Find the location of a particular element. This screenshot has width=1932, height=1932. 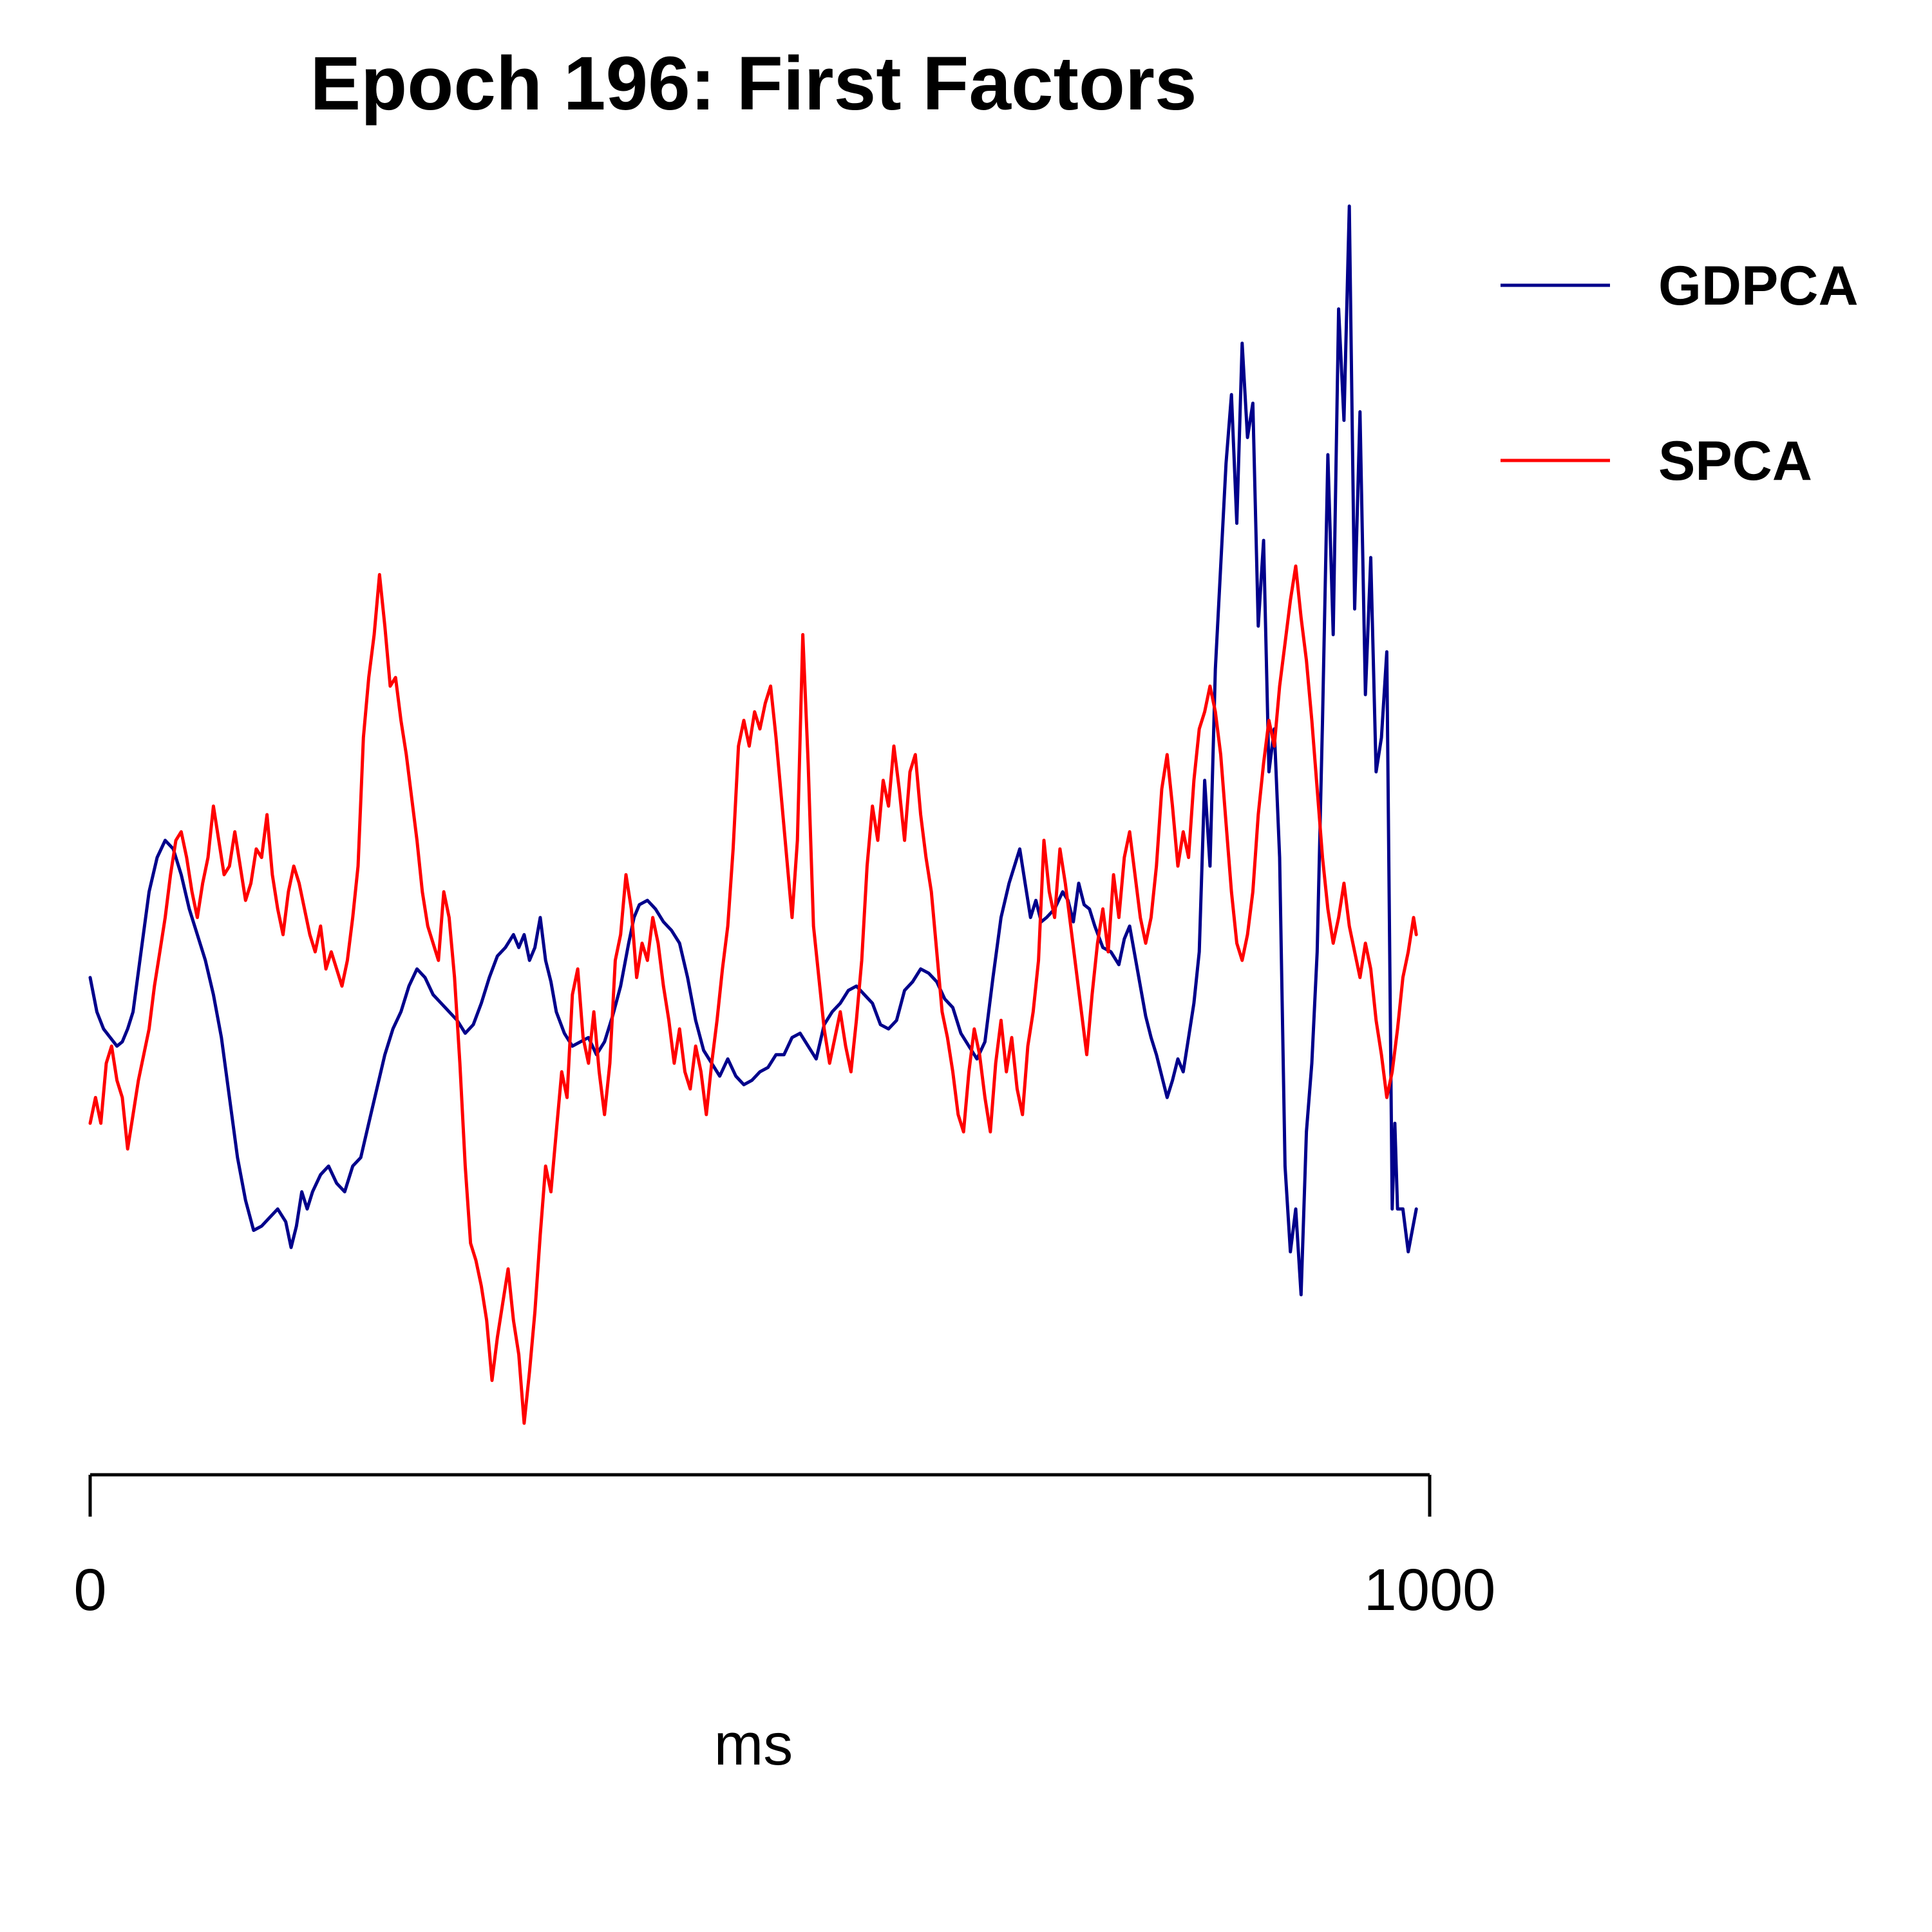

chart-title: Epoch 196: First Factors is located at coordinates (753, 83).